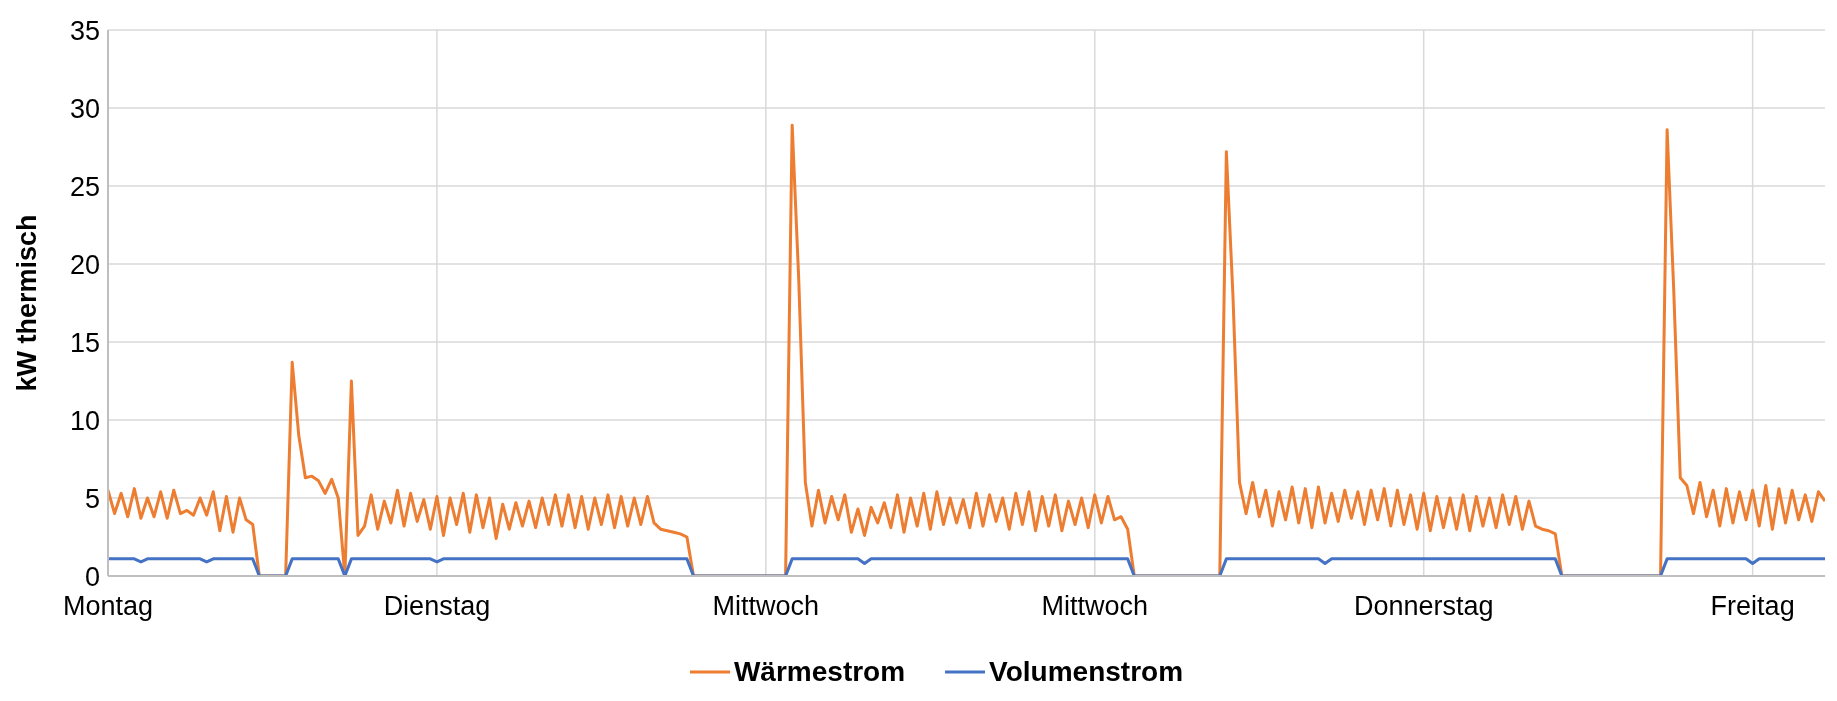 This screenshot has height=701, width=1837. Describe the element at coordinates (92, 498) in the screenshot. I see `y-tick-label: 5` at that location.